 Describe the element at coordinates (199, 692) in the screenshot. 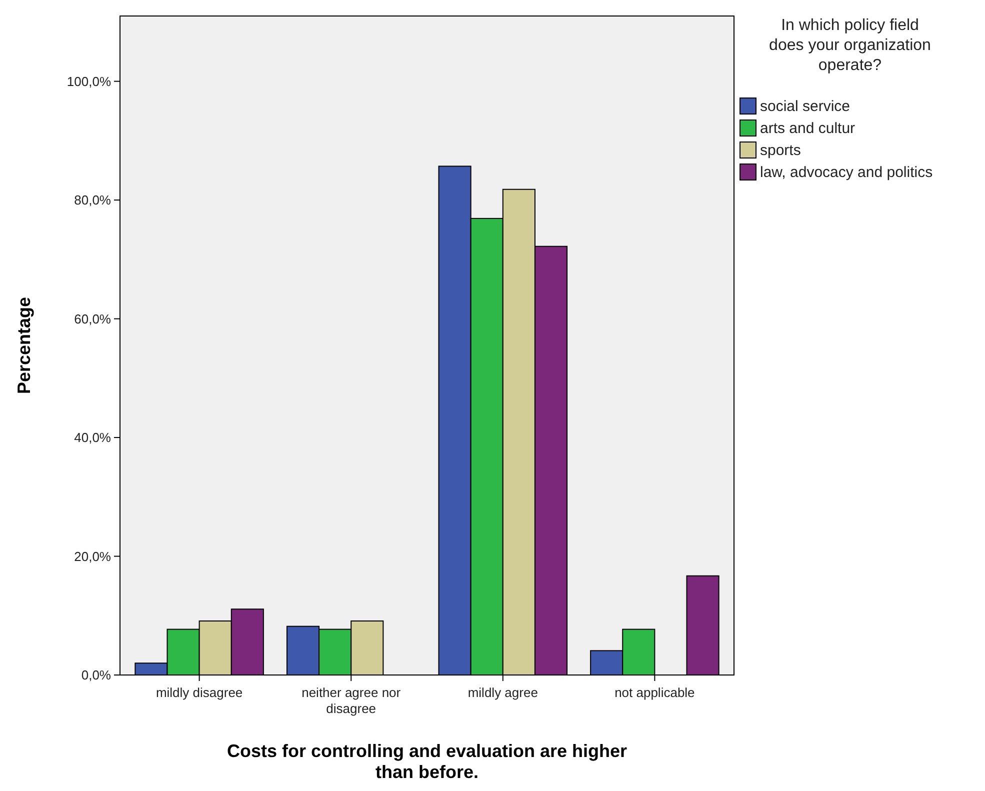

I see `x-tick-label: mildly disagree` at that location.